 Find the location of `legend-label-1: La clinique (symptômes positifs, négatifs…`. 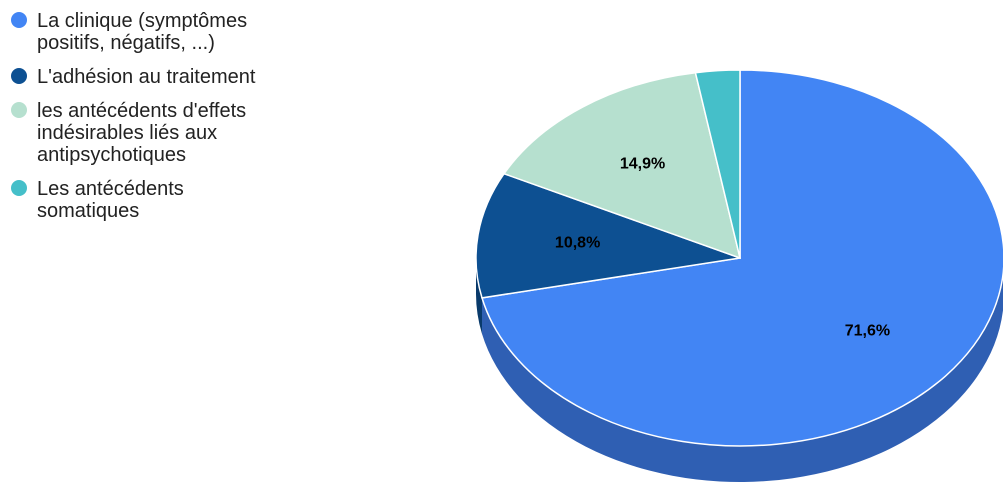

legend-label-1: La clinique (symptômes positifs, négatifs… is located at coordinates (142, 32).